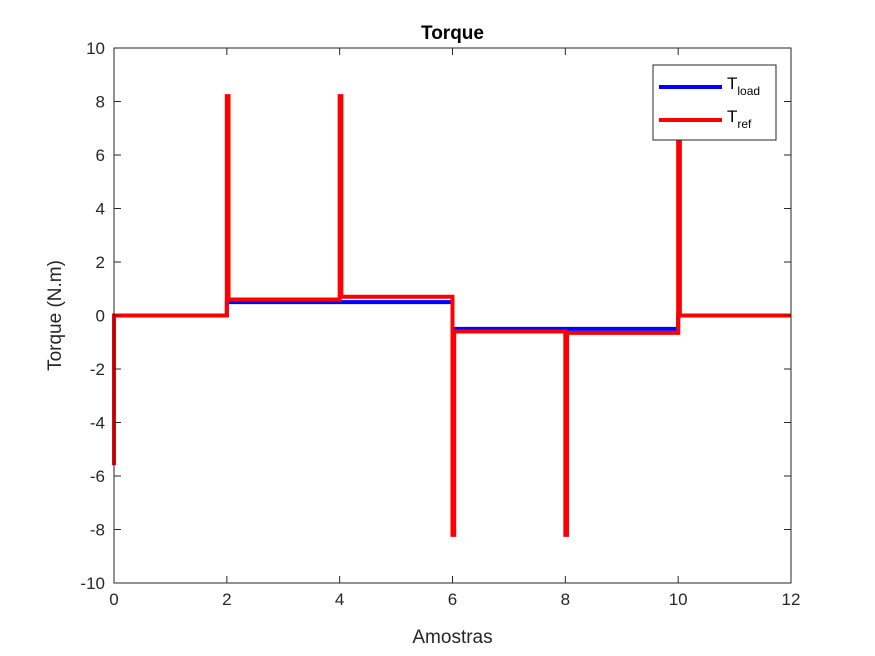 This screenshot has height=656, width=875. Describe the element at coordinates (97, 423) in the screenshot. I see `y-tick-label: -4` at that location.